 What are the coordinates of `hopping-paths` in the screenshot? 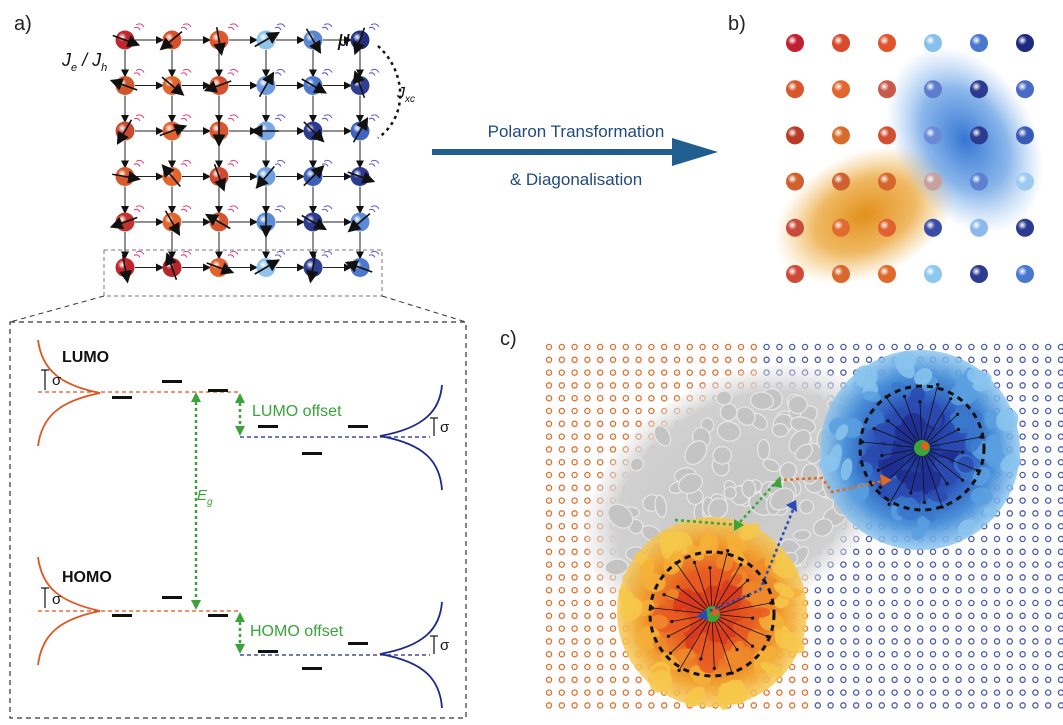 It's located at (781, 546).